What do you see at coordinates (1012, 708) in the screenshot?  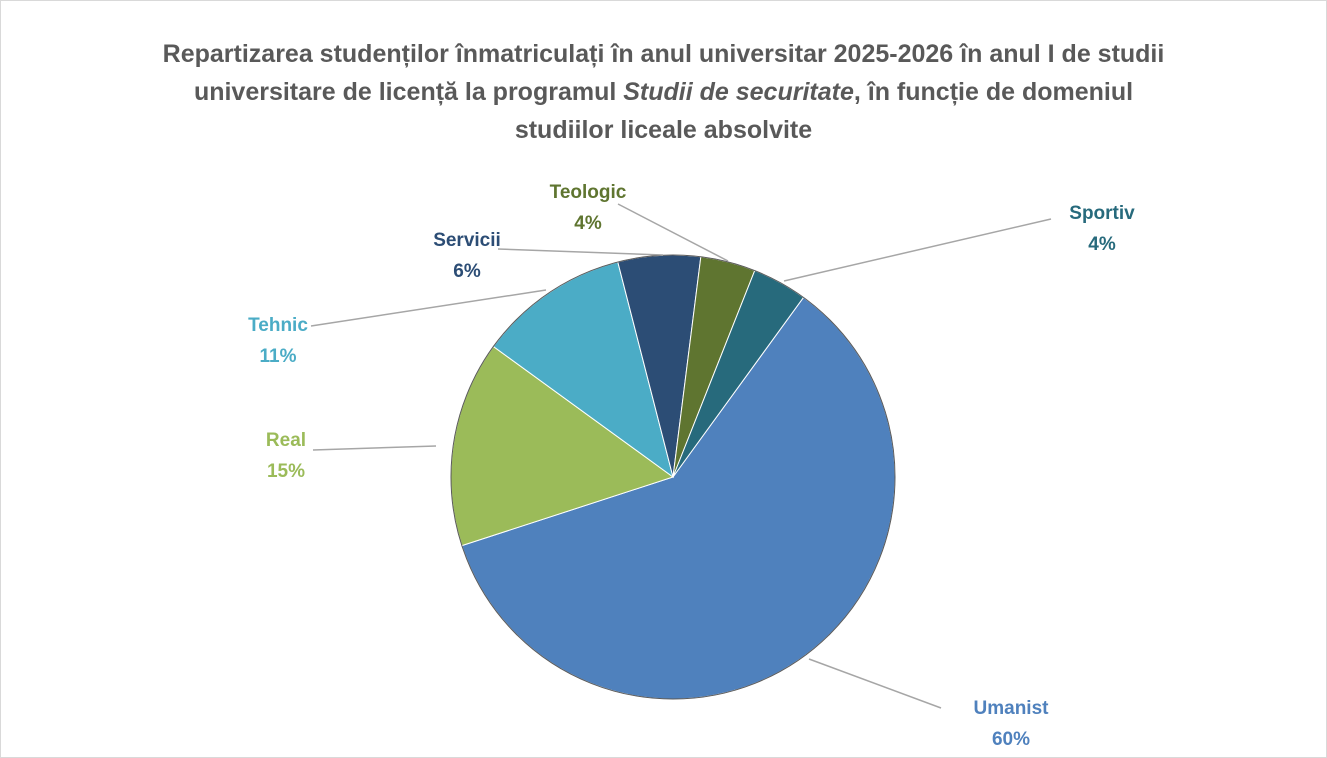 I see `category-label: Umanist` at bounding box center [1012, 708].